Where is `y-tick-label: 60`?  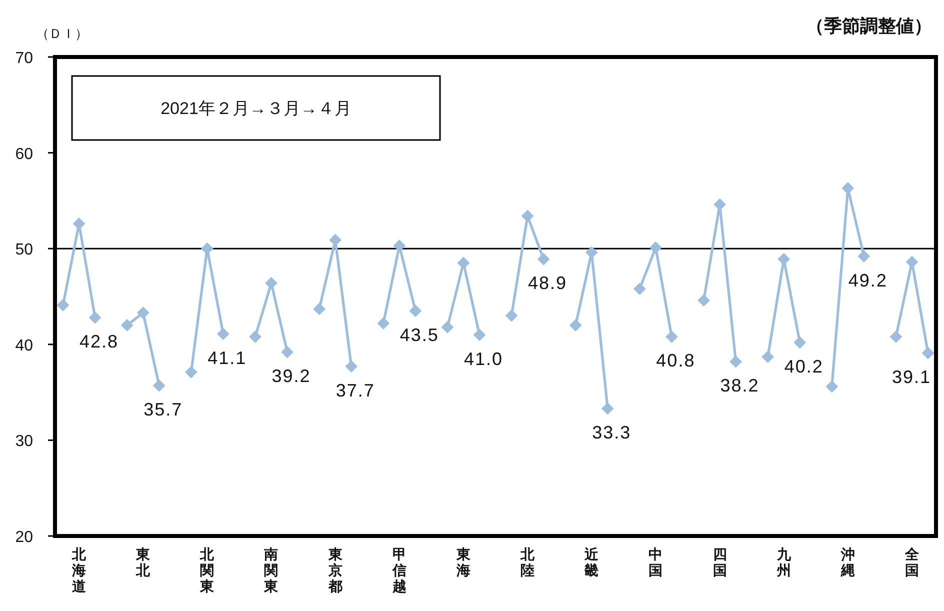
y-tick-label: 60 is located at coordinates (24, 154).